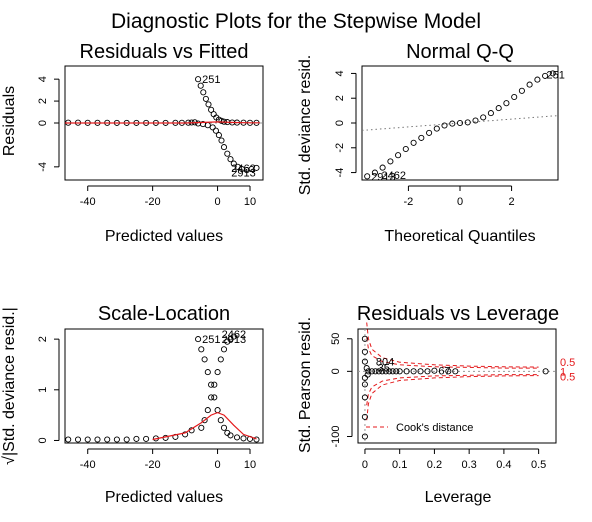 Image resolution: width=592 pixels, height=522 pixels. What do you see at coordinates (43, 101) in the screenshot?
I see `y-tick-label: 2` at bounding box center [43, 101].